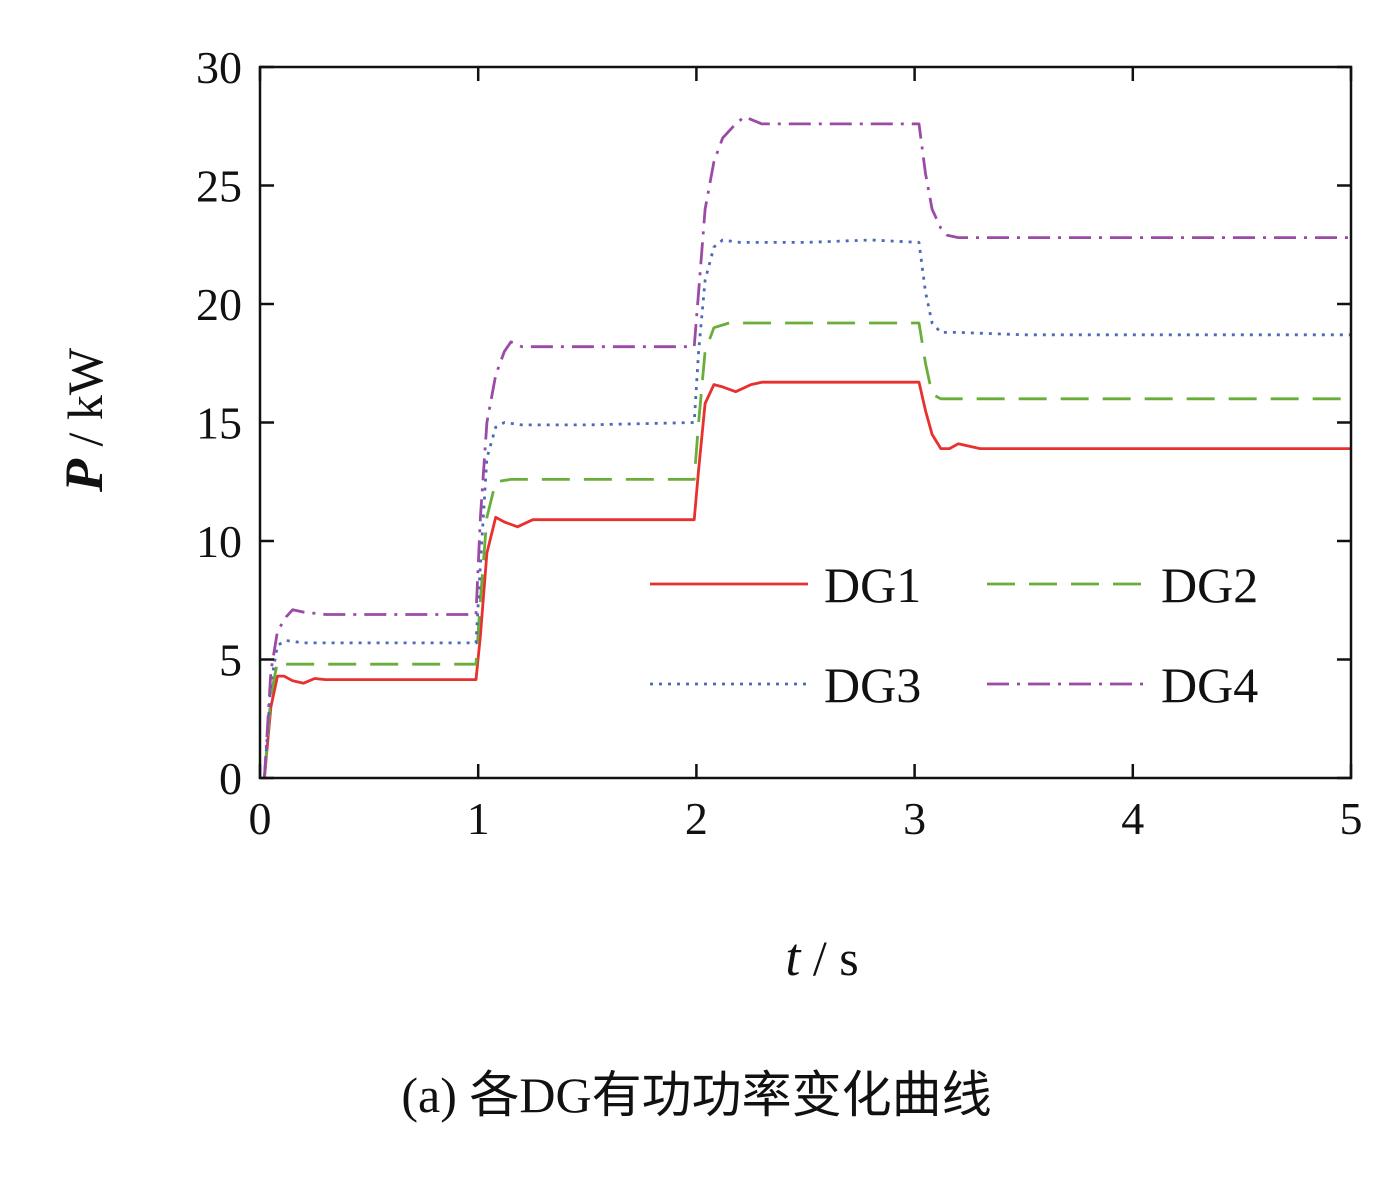 This screenshot has width=1393, height=1188. What do you see at coordinates (219, 541) in the screenshot?
I see `y-tick-label: 10` at bounding box center [219, 541].